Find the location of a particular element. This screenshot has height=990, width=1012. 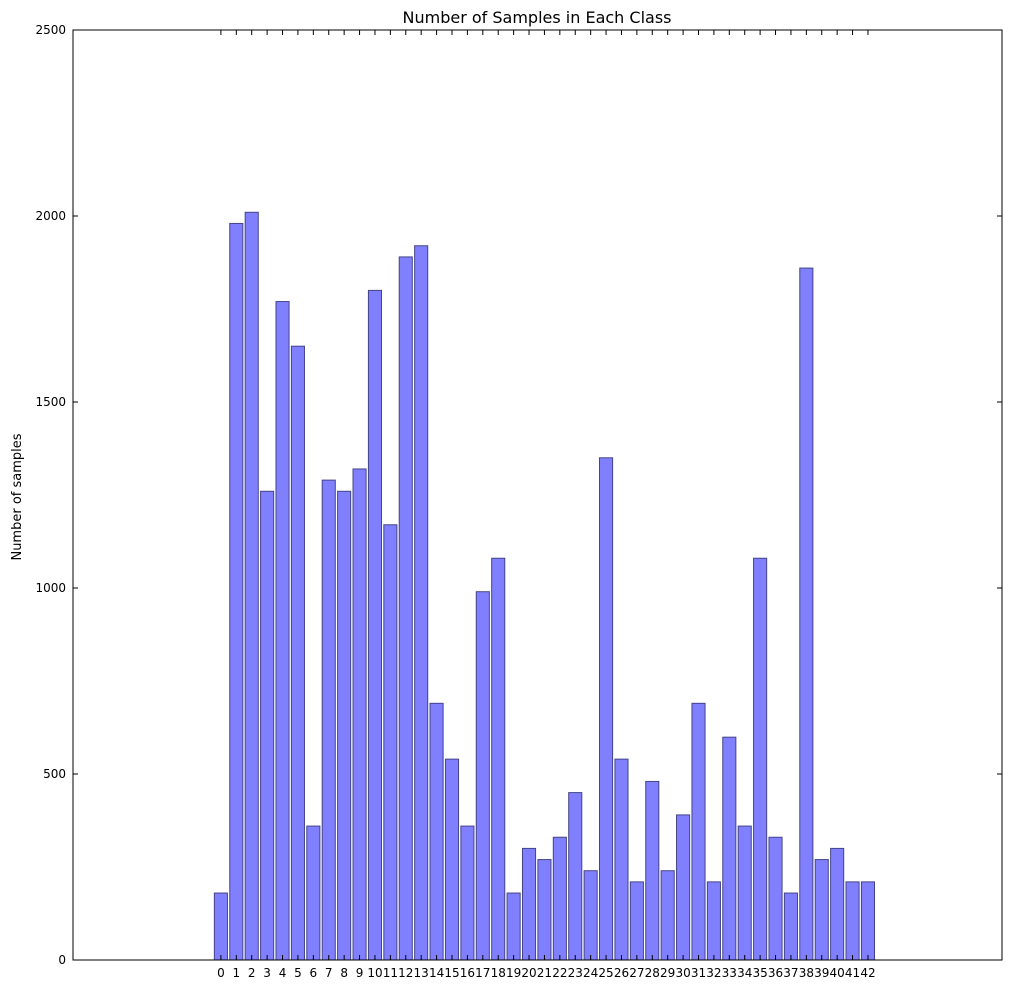

x-tick-label: 22 is located at coordinates (559, 973).